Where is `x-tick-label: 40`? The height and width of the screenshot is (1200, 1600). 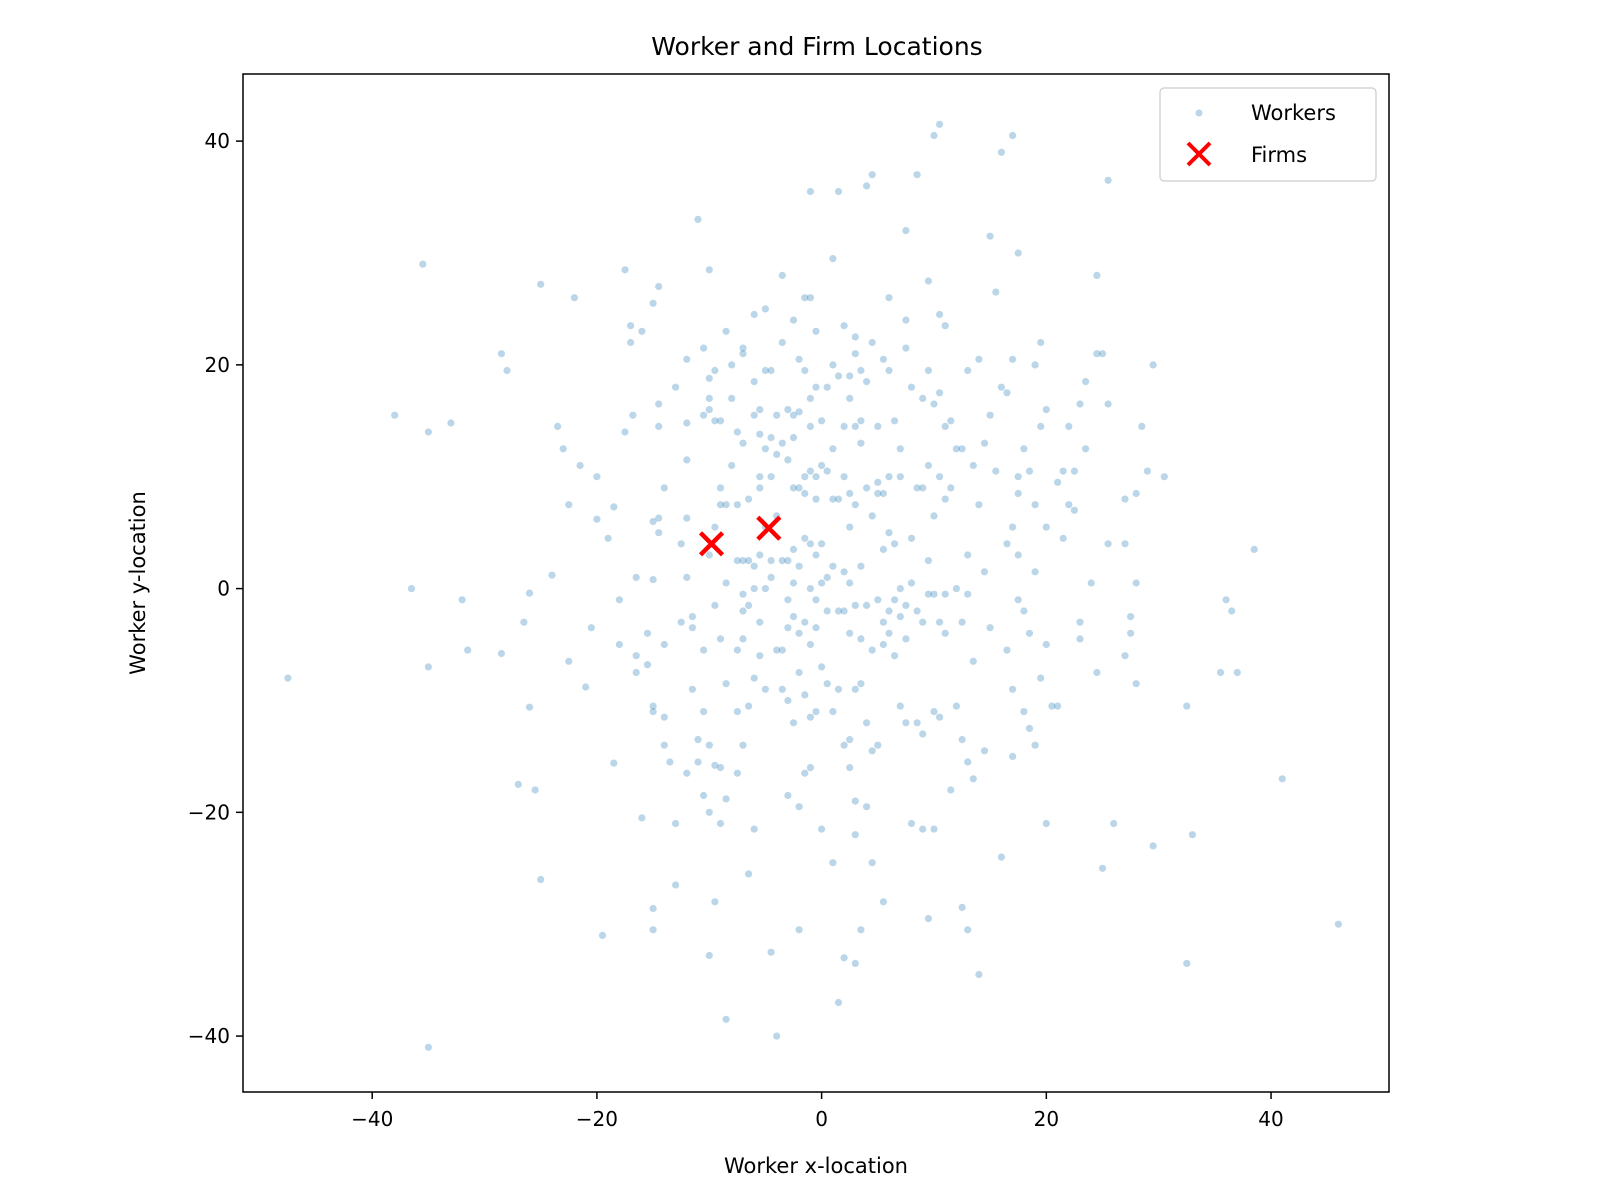
x-tick-label: 40 is located at coordinates (1270, 1119).